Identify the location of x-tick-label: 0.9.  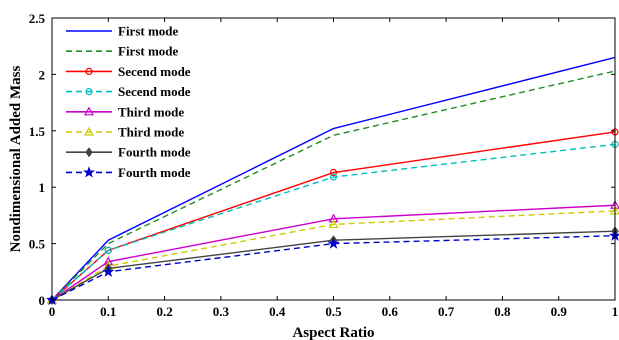
(559, 311).